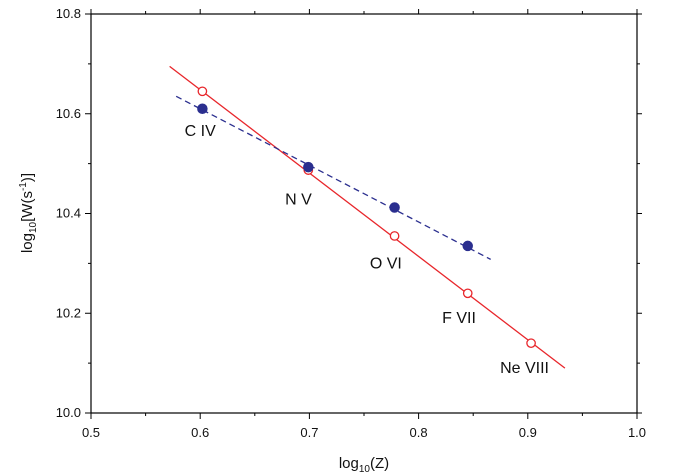 Image resolution: width=673 pixels, height=476 pixels. Describe the element at coordinates (386, 263) in the screenshot. I see `ion-label: O VI` at that location.